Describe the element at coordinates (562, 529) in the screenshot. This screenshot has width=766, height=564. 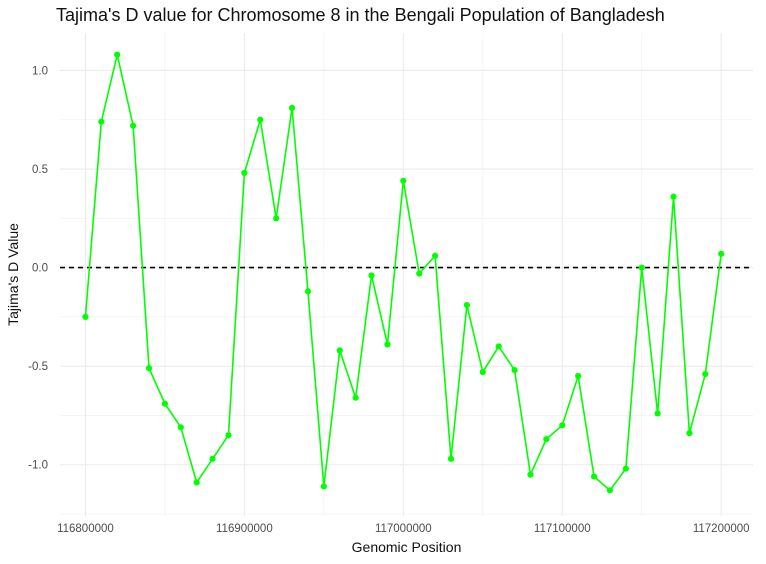
I see `x-tick-label: 117100000` at that location.